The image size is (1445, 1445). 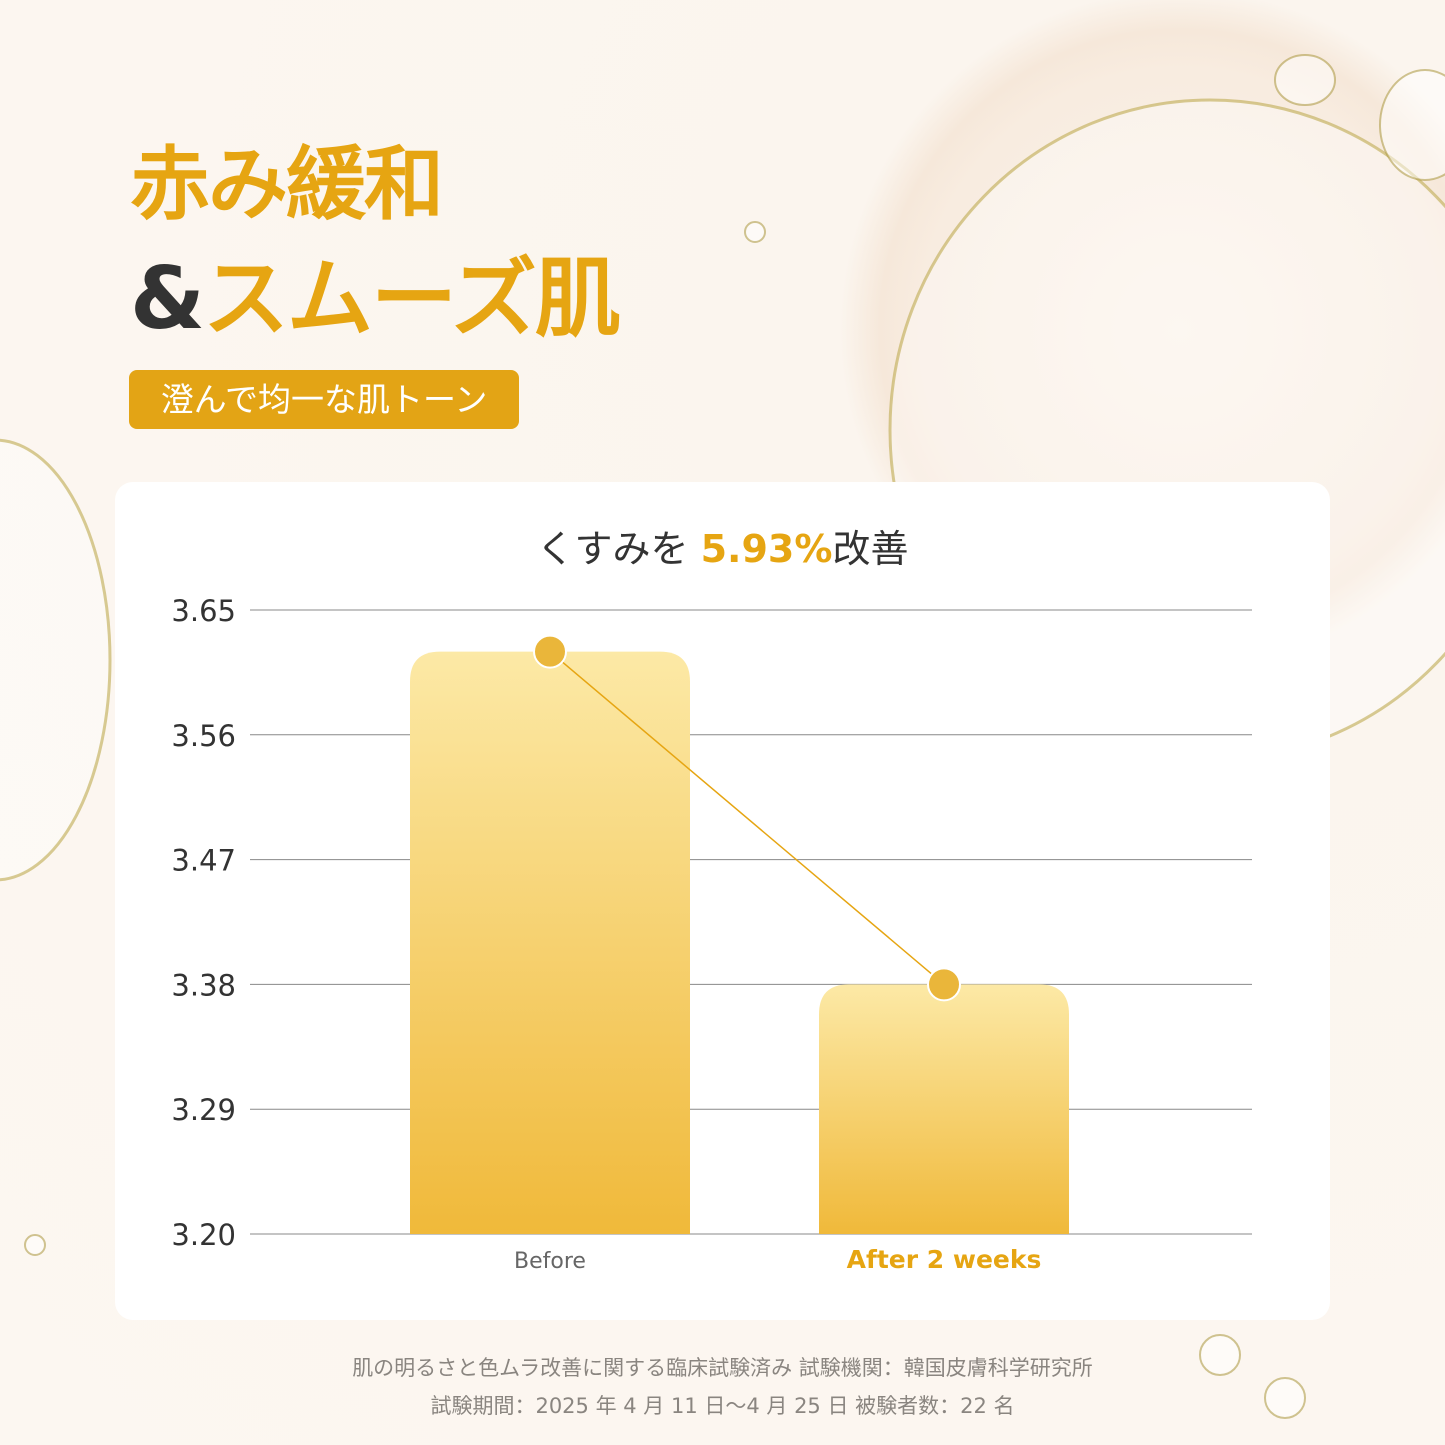 I want to click on bar-after-2-weeks, so click(x=944, y=1109).